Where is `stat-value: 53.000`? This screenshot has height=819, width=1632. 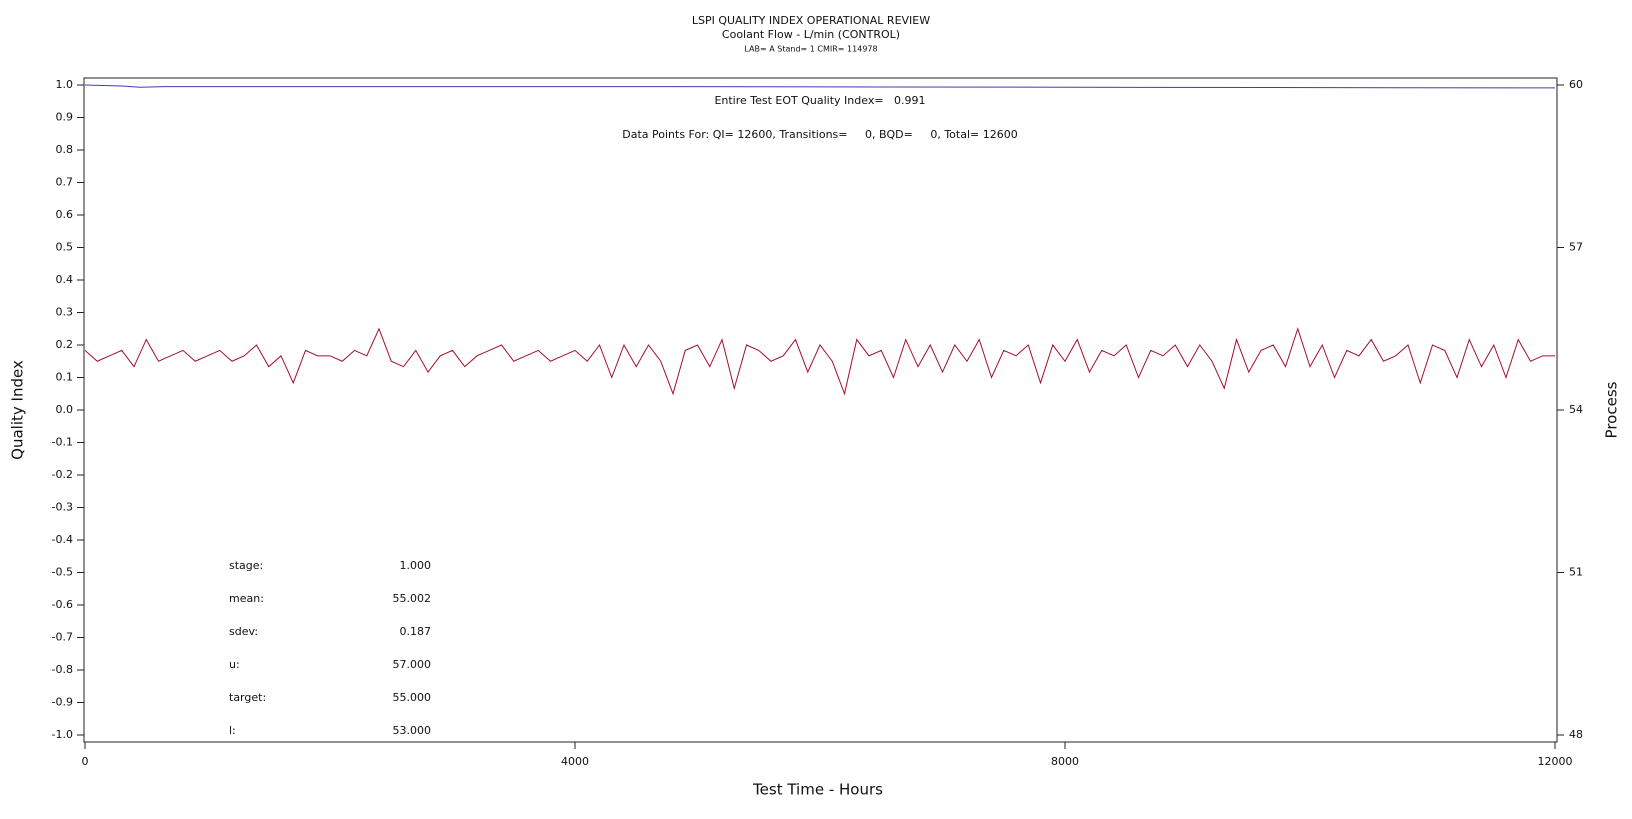 stat-value: 53.000 is located at coordinates (412, 730).